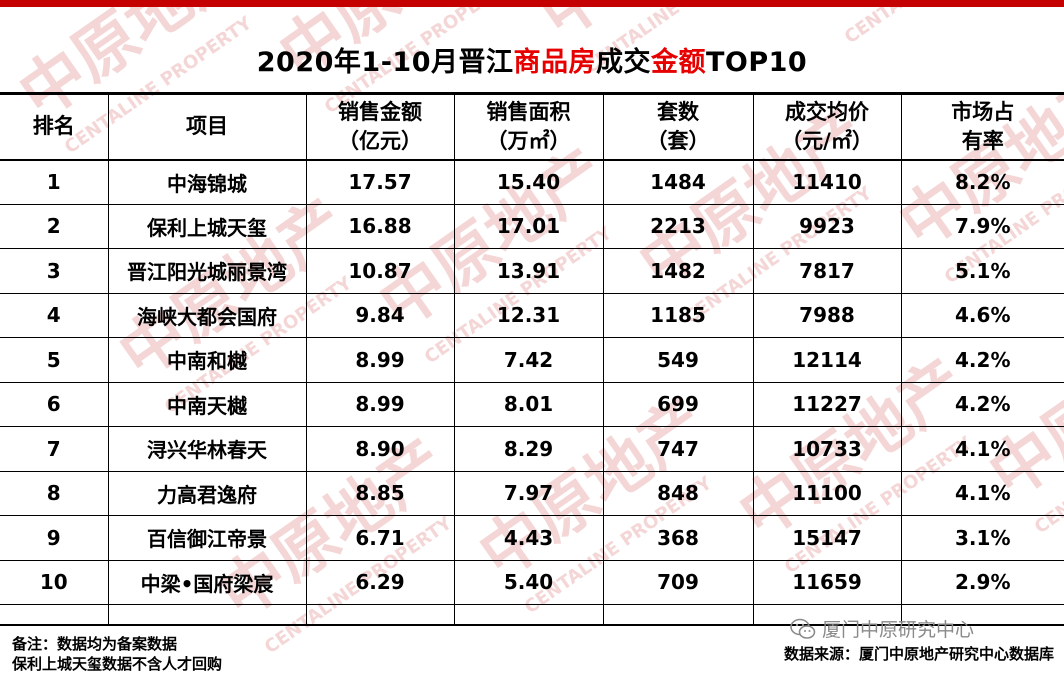 The width and height of the screenshot is (1064, 677). I want to click on column-header-line-1: 项目, so click(207, 126).